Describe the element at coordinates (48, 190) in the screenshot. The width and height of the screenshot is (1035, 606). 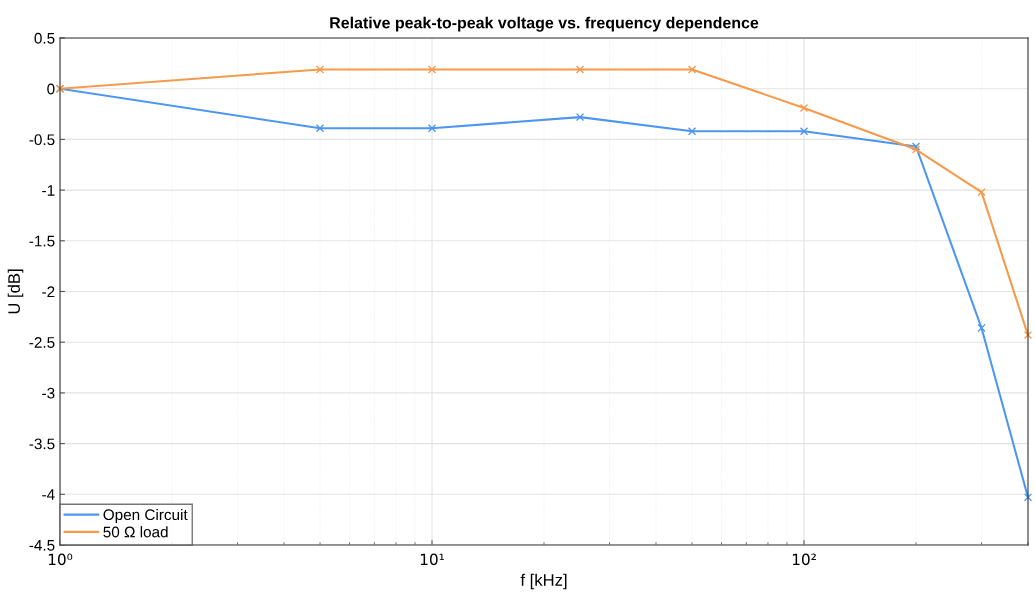
I see `y-tick-label: -1` at that location.